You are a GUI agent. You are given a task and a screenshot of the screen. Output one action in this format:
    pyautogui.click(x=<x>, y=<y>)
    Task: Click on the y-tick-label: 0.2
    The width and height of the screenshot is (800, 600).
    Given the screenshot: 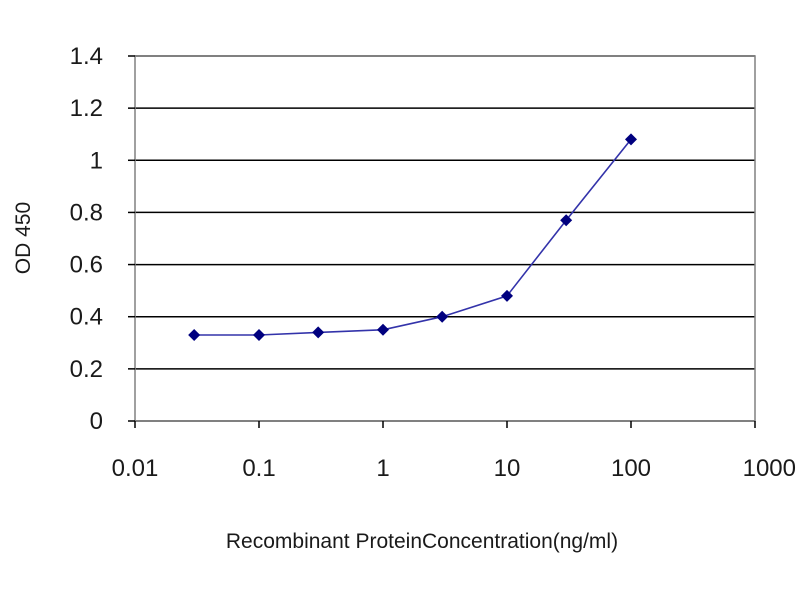 What is the action you would take?
    pyautogui.click(x=86, y=369)
    